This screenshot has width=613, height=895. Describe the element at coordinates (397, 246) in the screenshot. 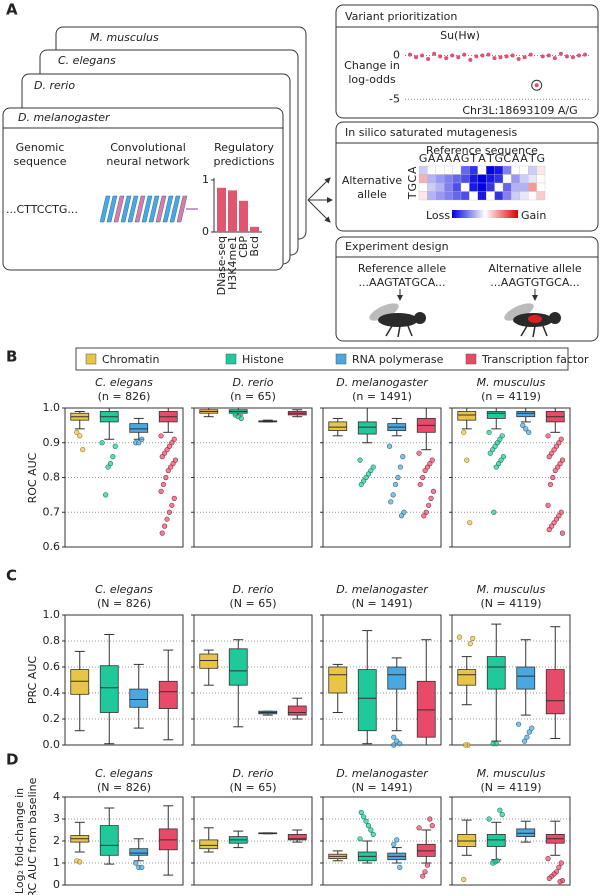

I see `box-title: Experiment design` at that location.